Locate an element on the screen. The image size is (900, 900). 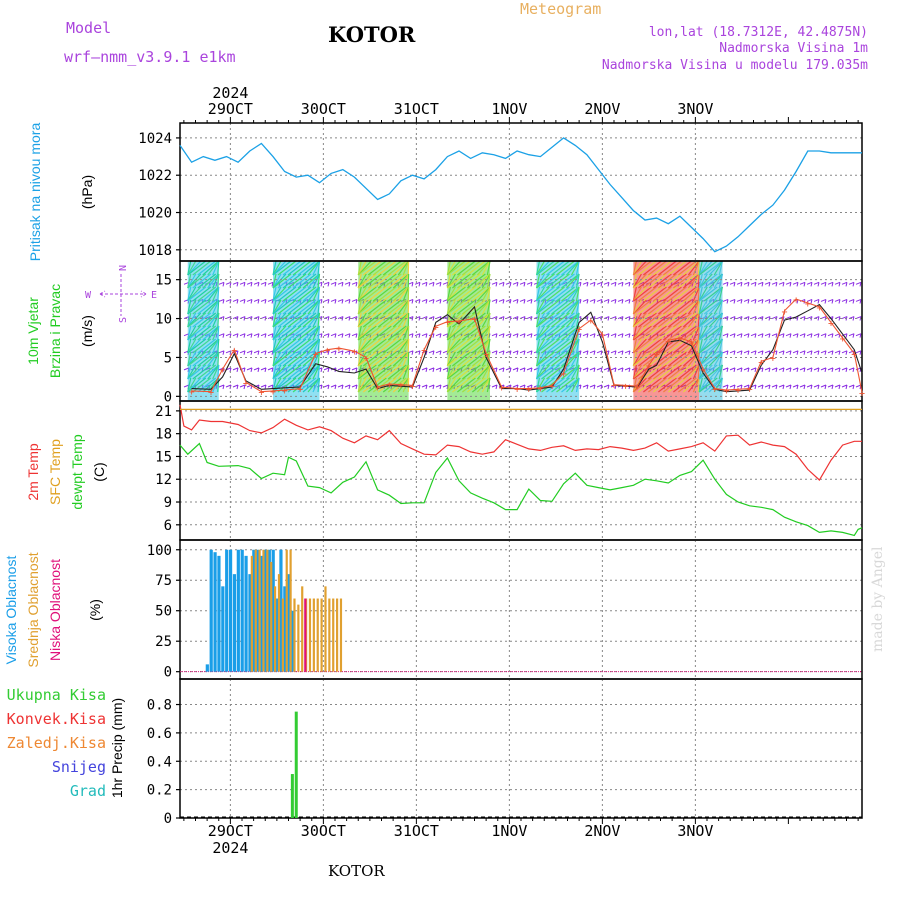
y-tick-label: 15 is located at coordinates (163, 281).